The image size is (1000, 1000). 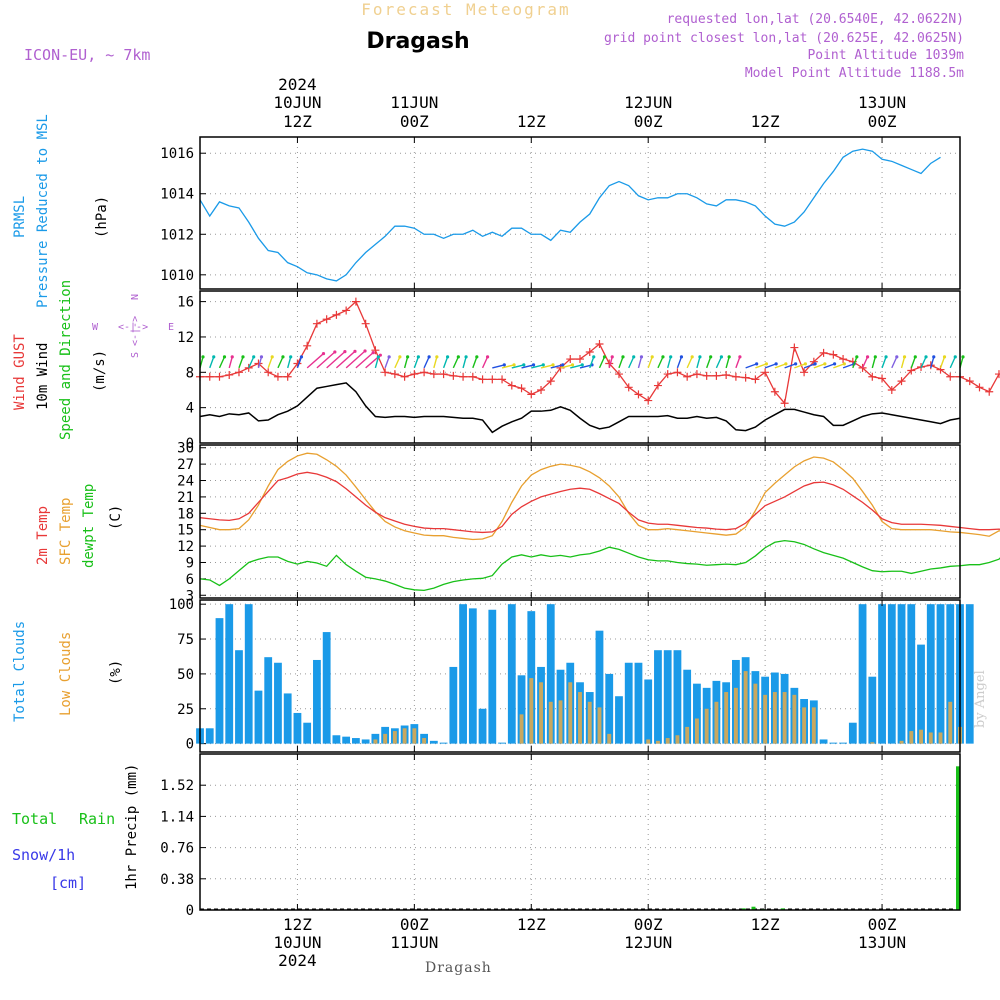 I want to click on panel-pressure: 1010 1012 1014 1016, so click(x=560, y=213).